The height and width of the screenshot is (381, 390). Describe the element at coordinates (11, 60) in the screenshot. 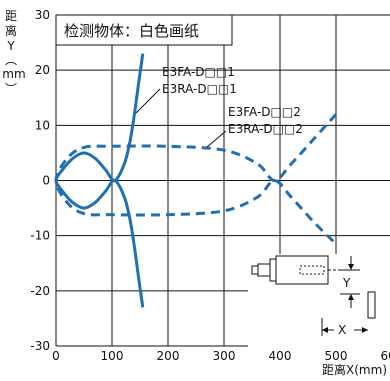

I see `y-axis-label-part-4: ︵` at that location.